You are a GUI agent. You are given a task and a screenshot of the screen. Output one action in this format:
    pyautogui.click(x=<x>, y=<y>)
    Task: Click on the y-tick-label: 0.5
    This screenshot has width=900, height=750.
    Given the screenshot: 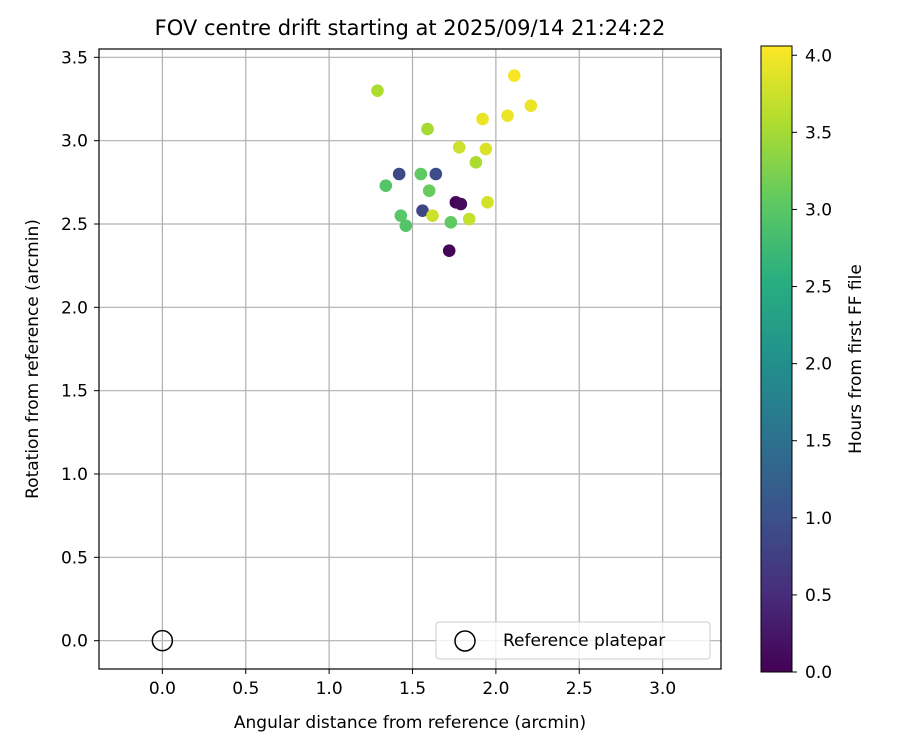 What is the action you would take?
    pyautogui.click(x=74, y=558)
    